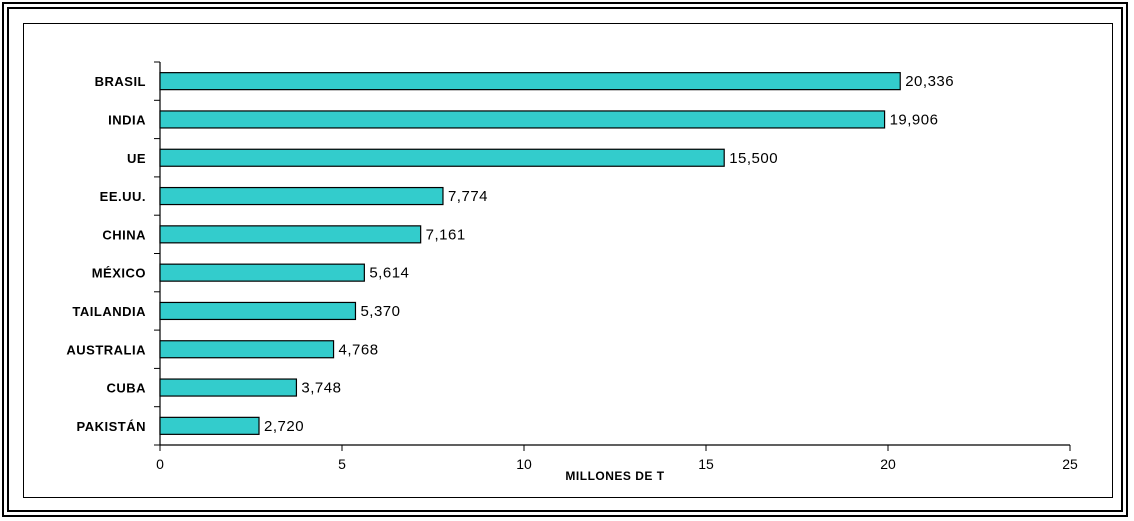 The image size is (1134, 521). What do you see at coordinates (123, 196) in the screenshot?
I see `category-label: EE.UU.` at bounding box center [123, 196].